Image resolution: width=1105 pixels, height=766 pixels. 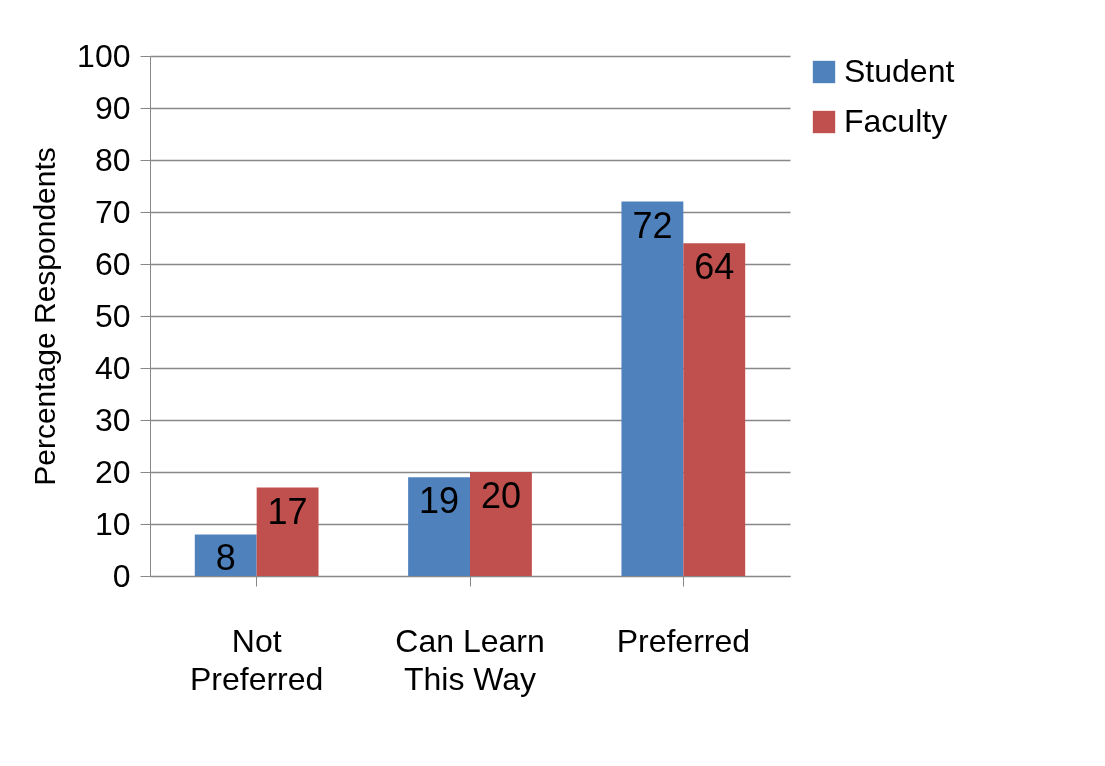 I want to click on x-tick-label: Not Preferred, so click(x=256, y=659).